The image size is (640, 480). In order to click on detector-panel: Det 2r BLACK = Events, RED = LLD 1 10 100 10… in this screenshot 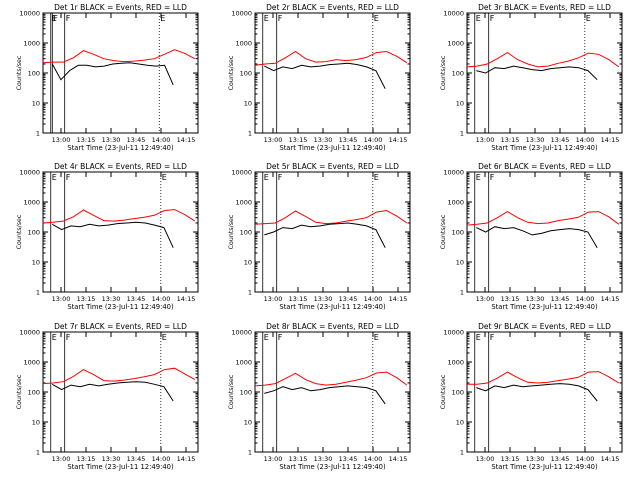, I will do `click(319, 77)`.